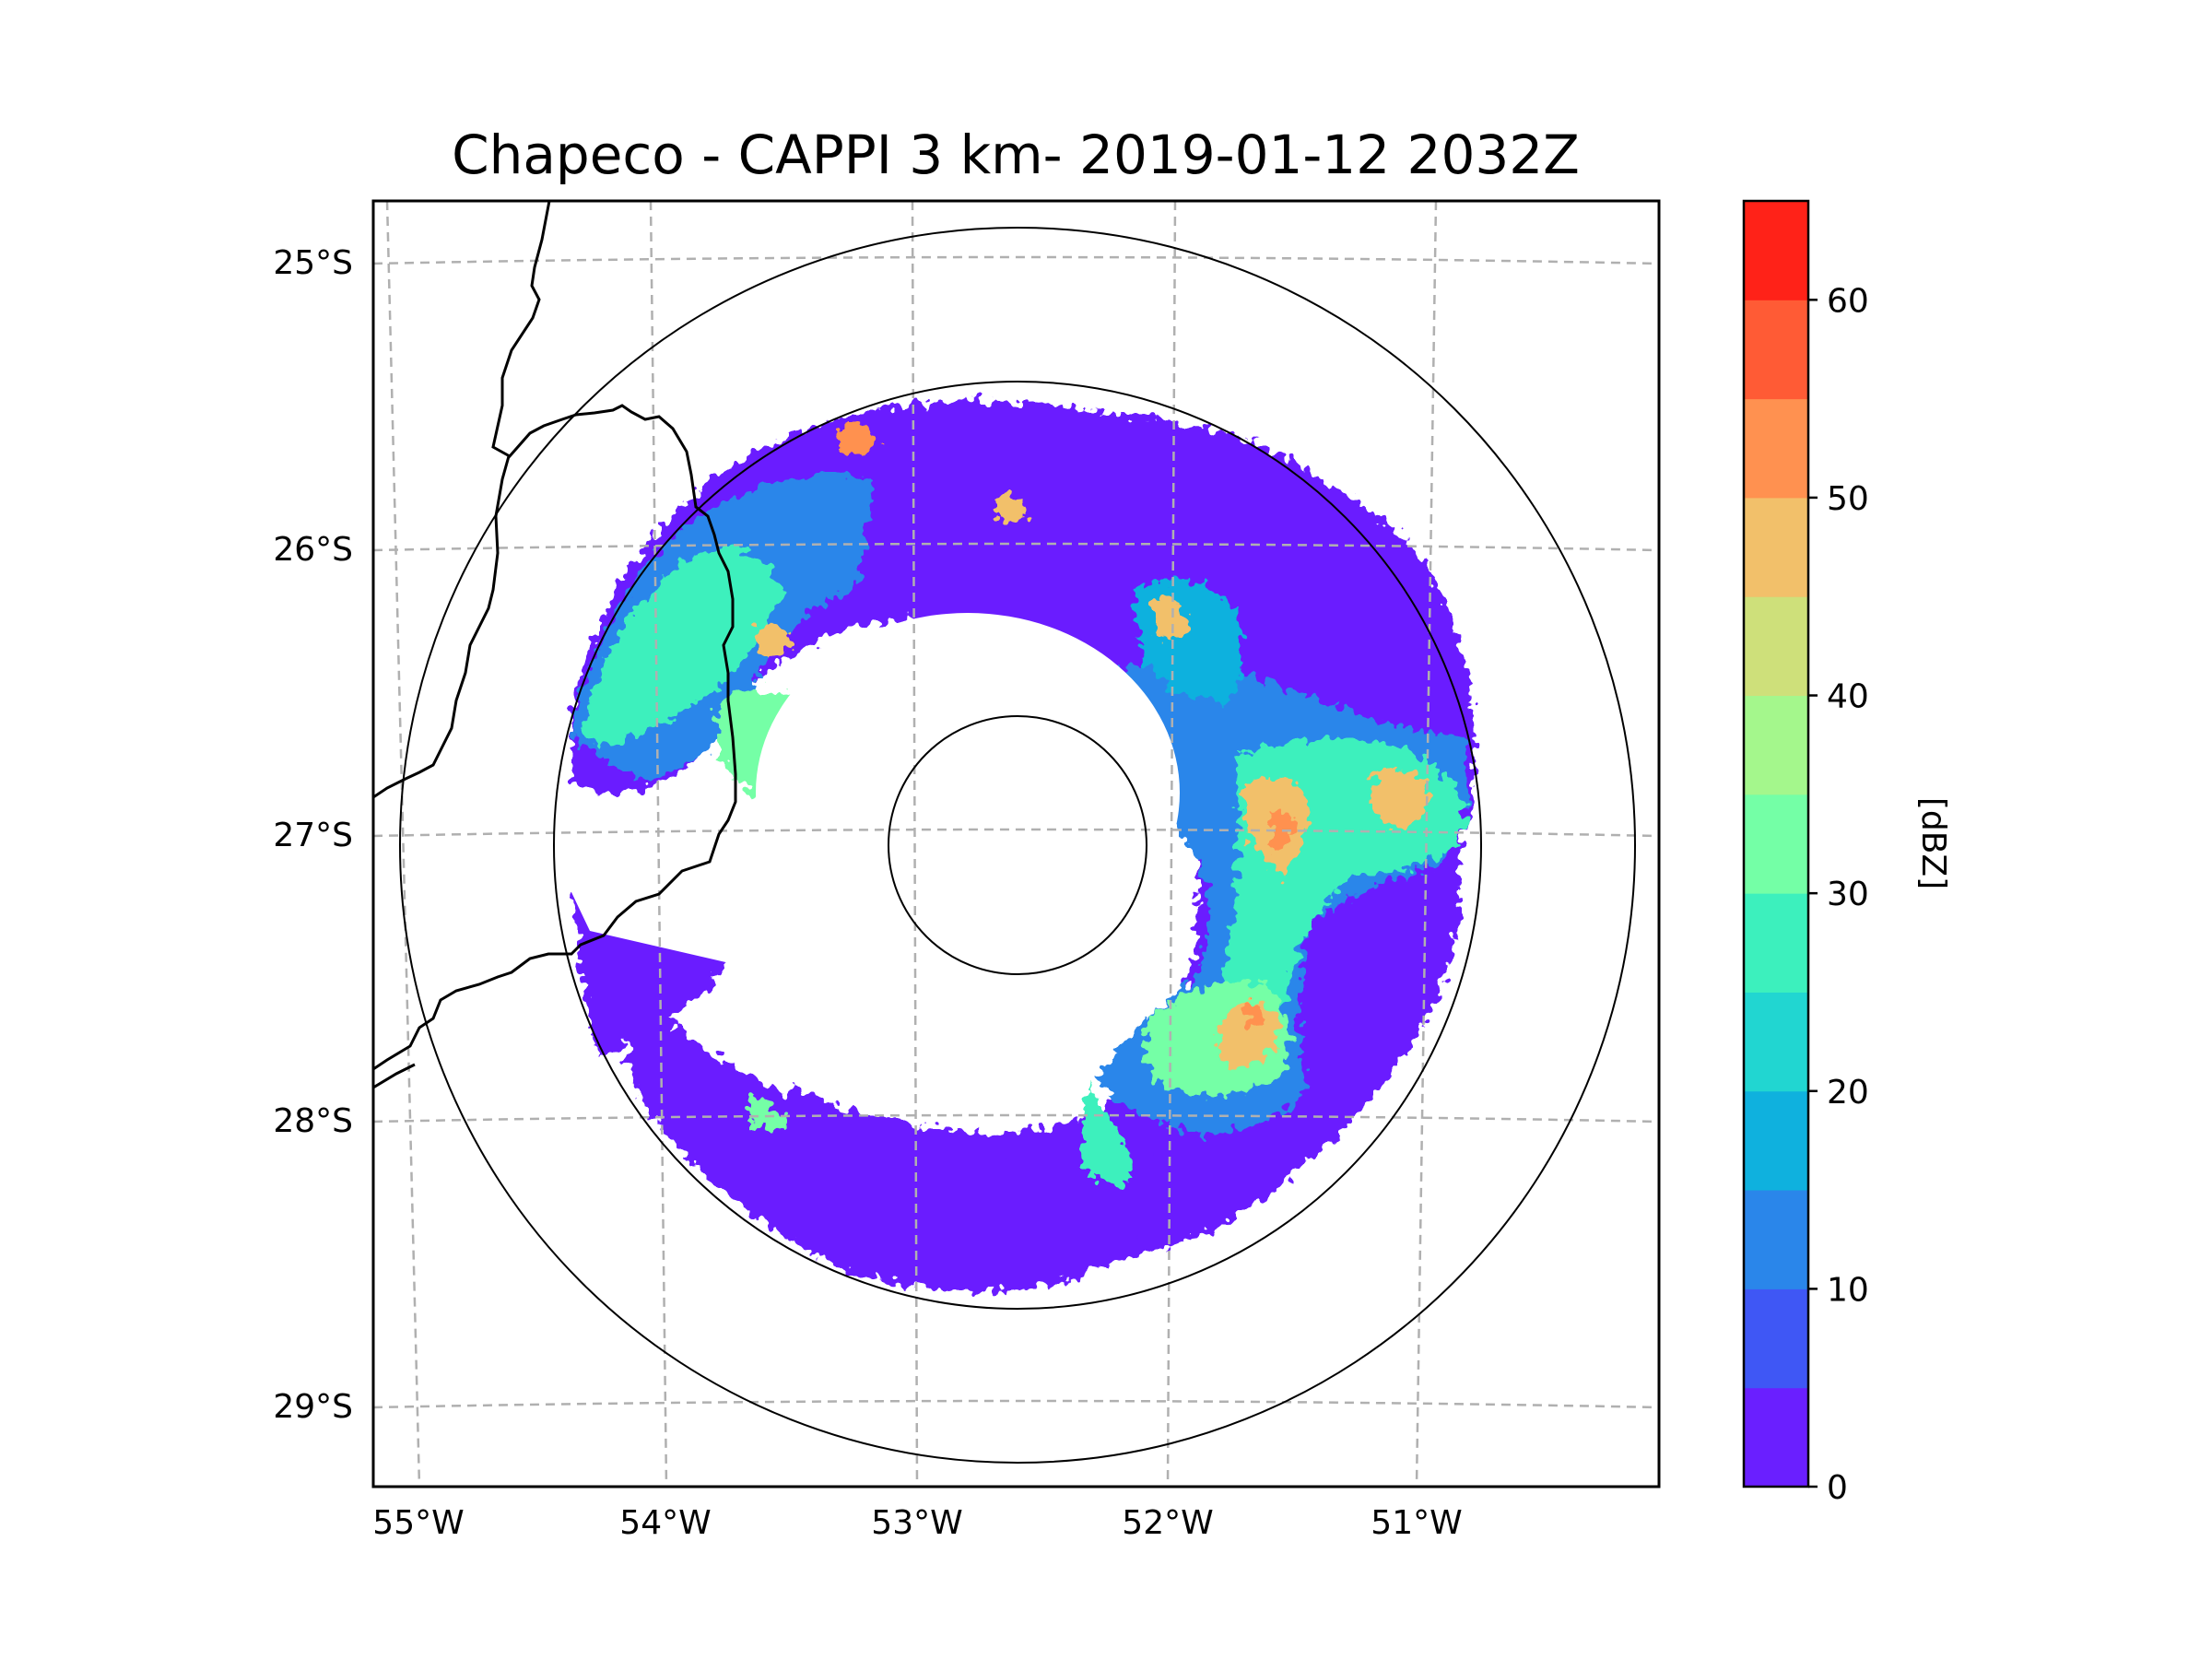 Image resolution: width=2212 pixels, height=1659 pixels. I want to click on x-tick-label: 51°W, so click(1416, 1523).